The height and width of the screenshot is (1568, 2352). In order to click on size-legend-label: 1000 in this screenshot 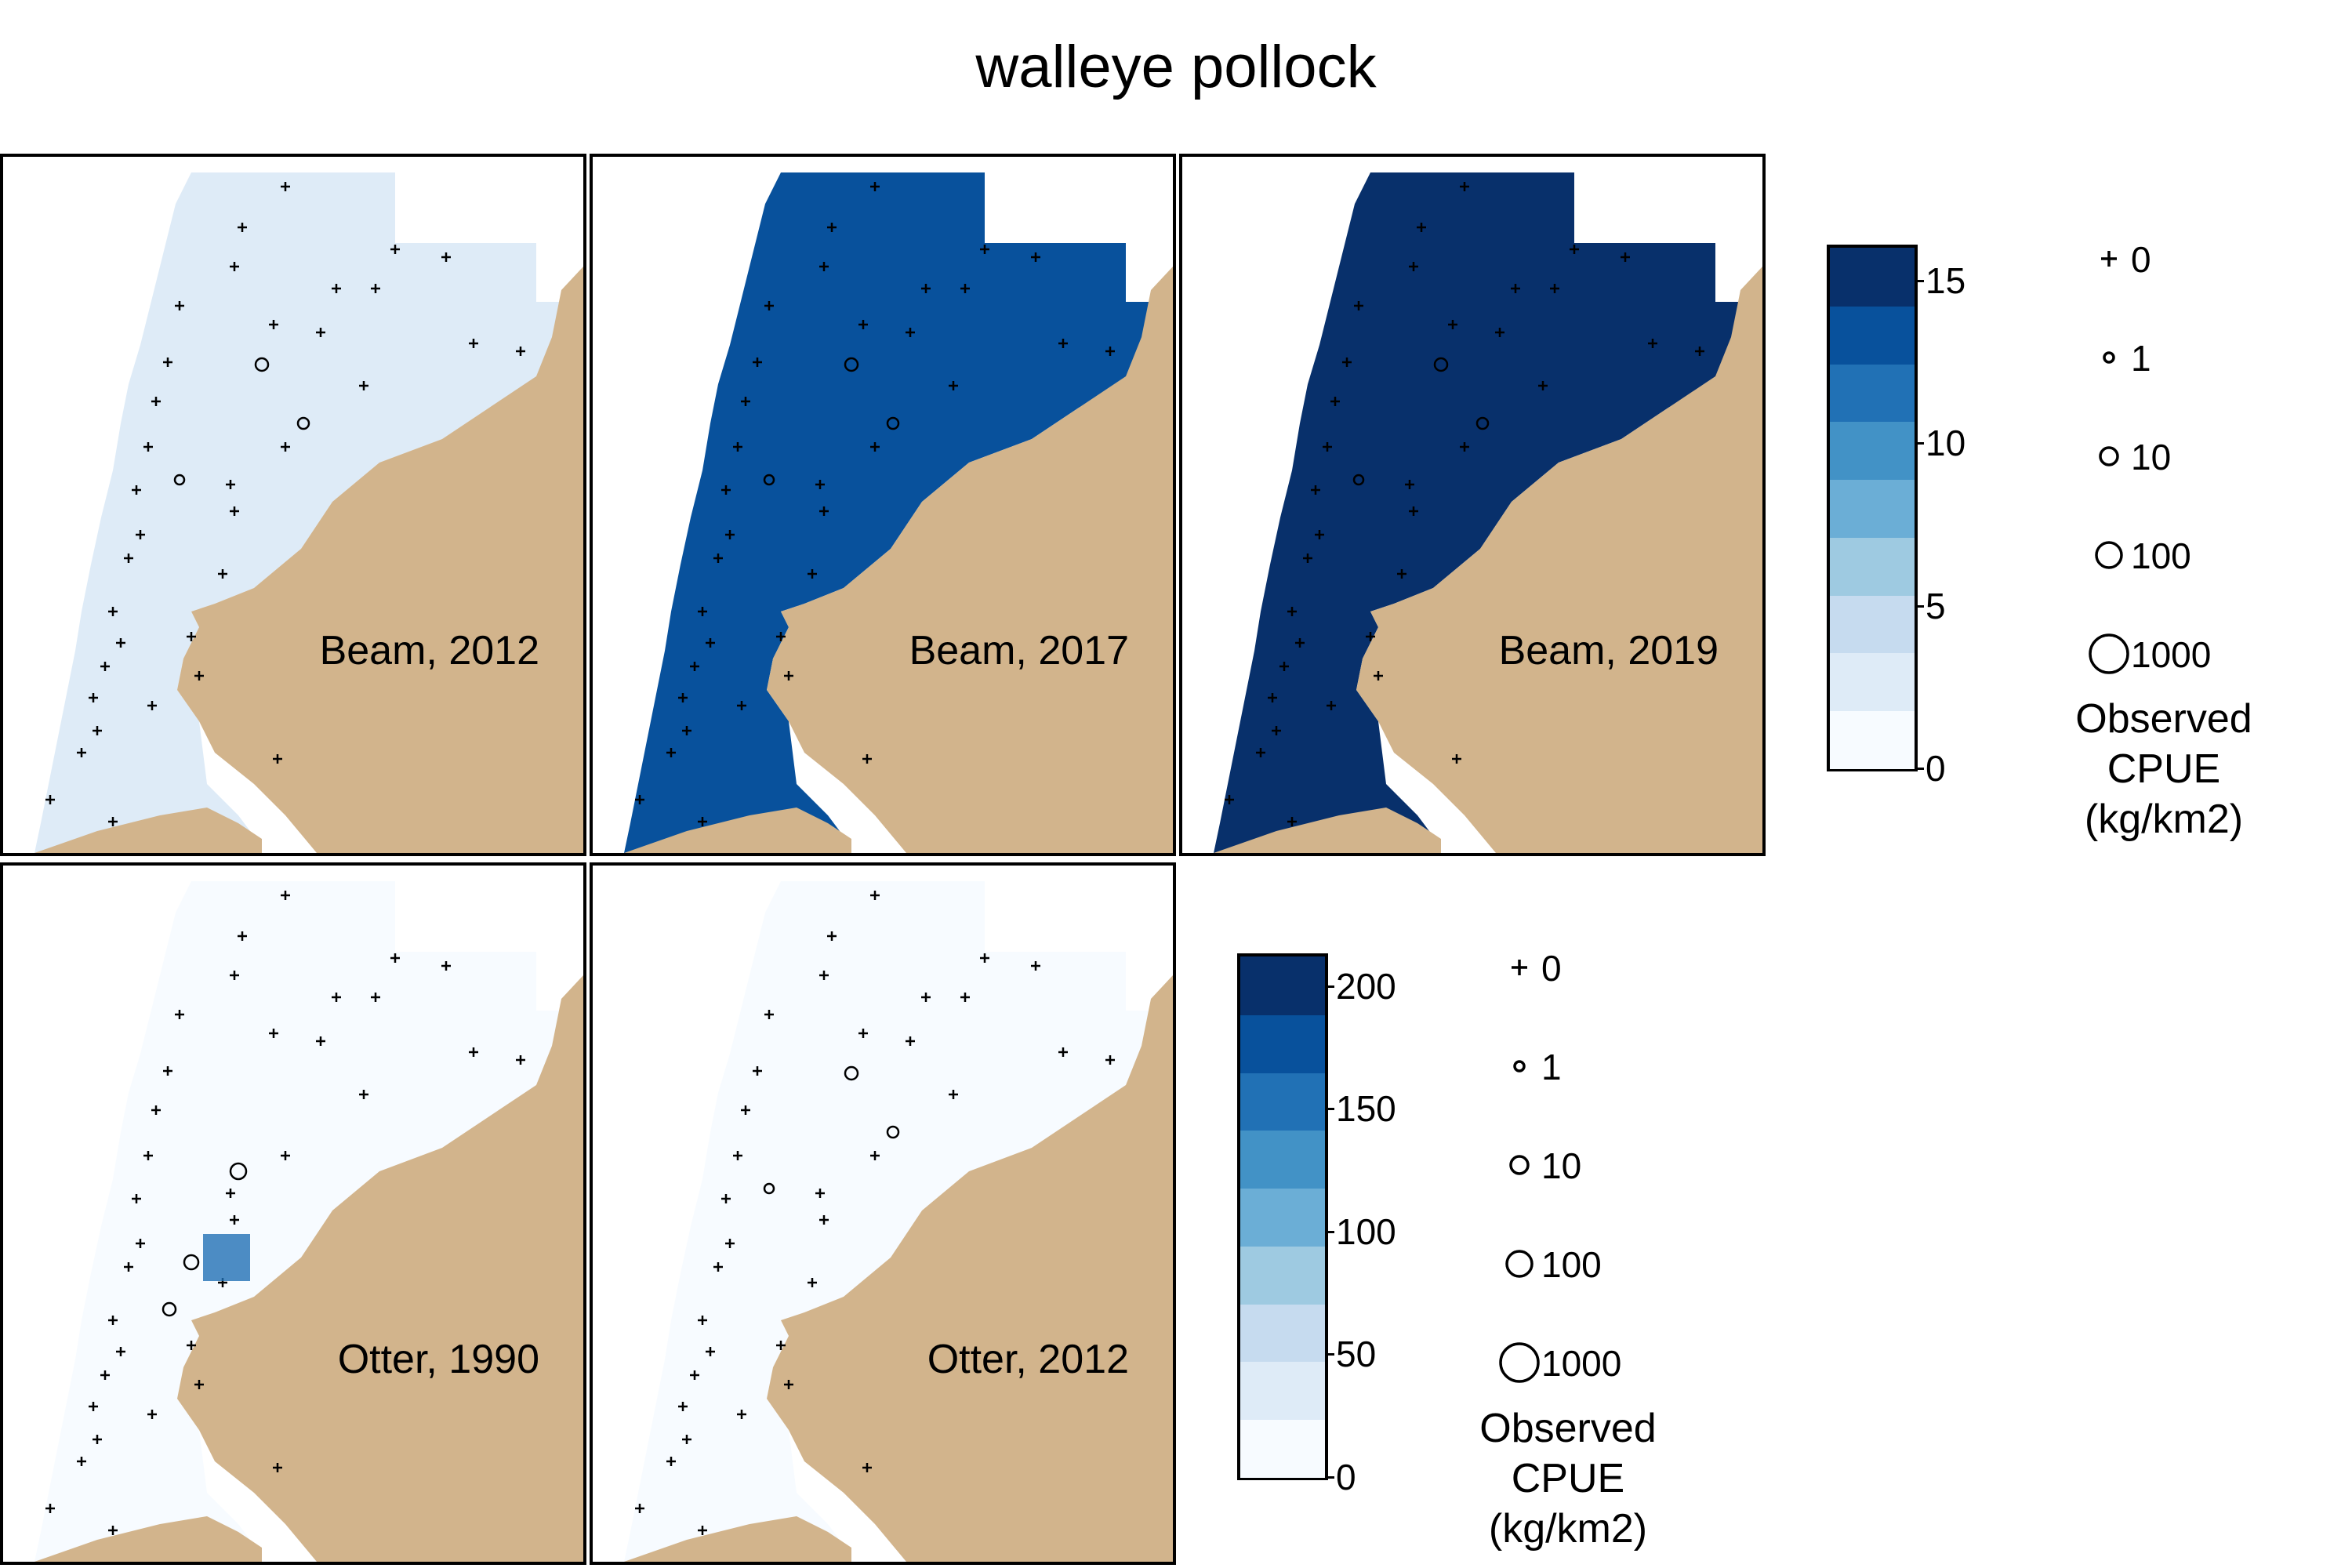, I will do `click(2171, 654)`.